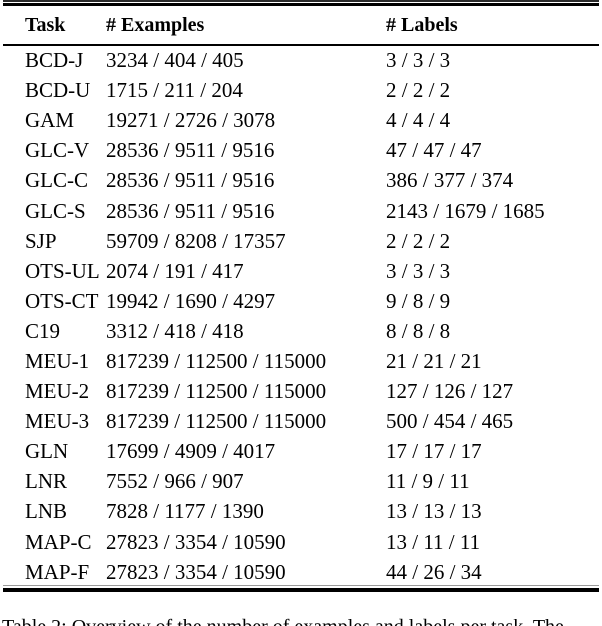 Image resolution: width=602 pixels, height=626 pixels. Describe the element at coordinates (301, 452) in the screenshot. I see `table-row: GLN 17699 / 4909 / 4017 17 / 17 / 17` at that location.